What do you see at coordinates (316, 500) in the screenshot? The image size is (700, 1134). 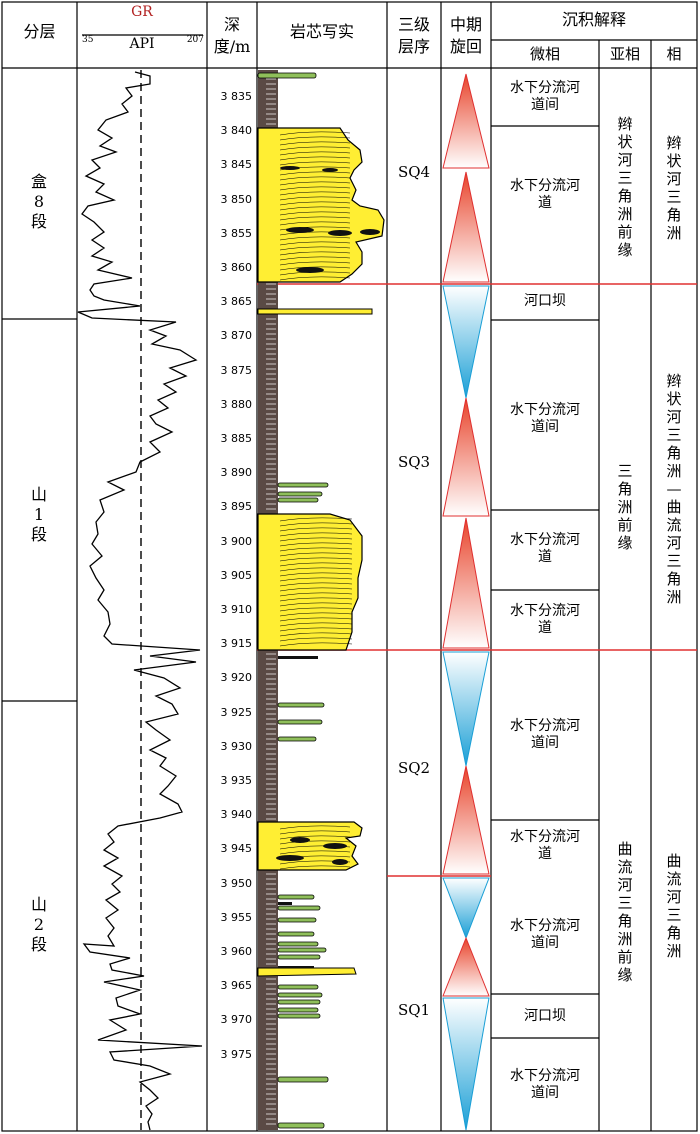 I see `cross-bedding` at bounding box center [316, 500].